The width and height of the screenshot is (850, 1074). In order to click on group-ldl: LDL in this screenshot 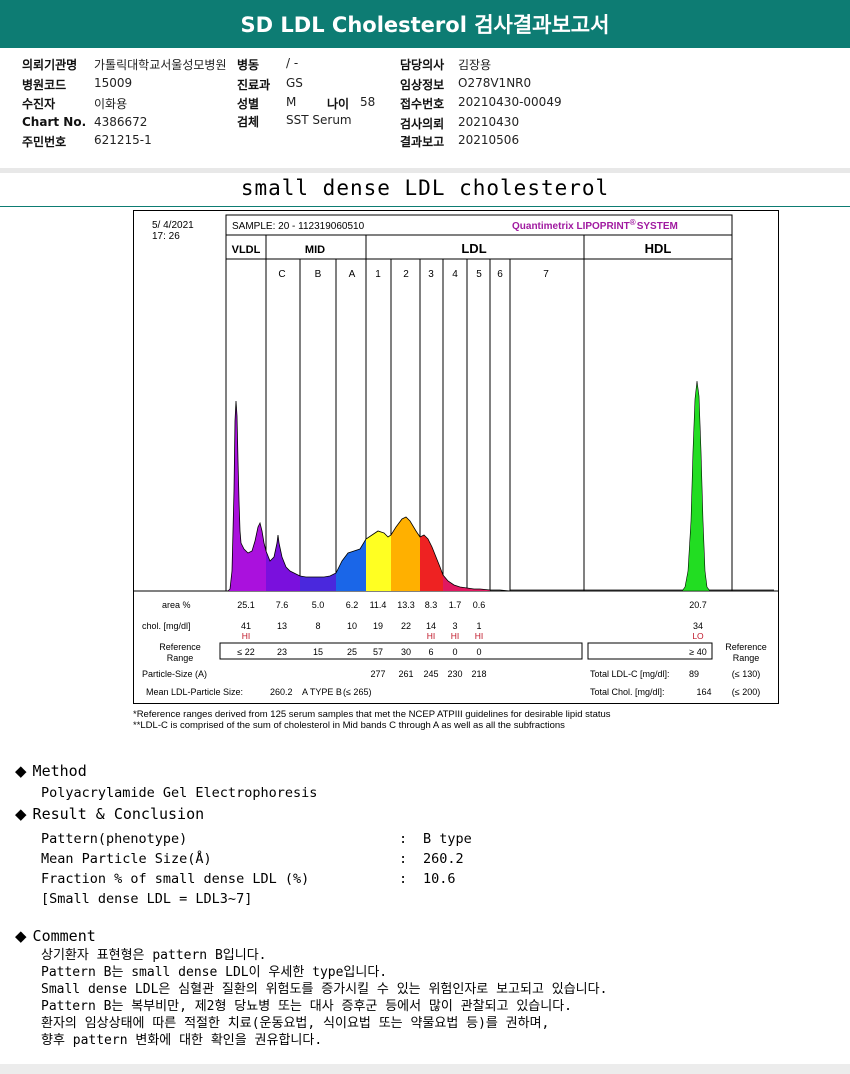, I will do `click(473, 248)`.